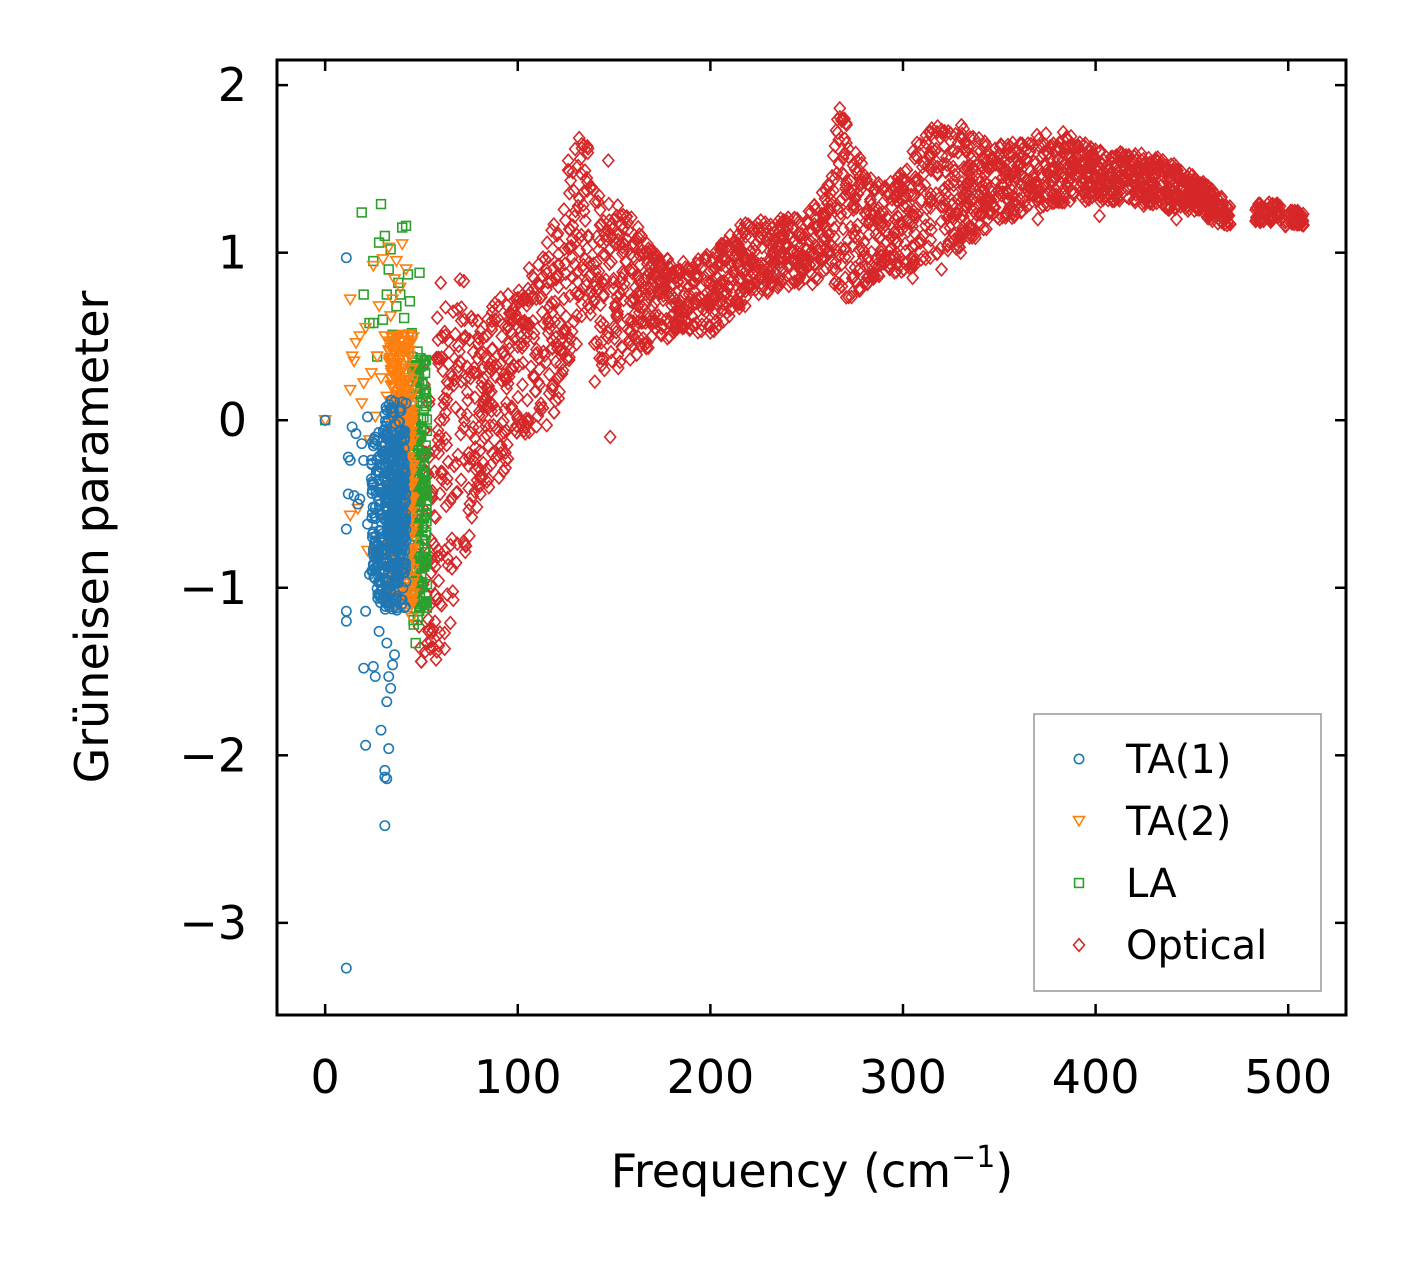 The width and height of the screenshot is (1406, 1264). I want to click on x-tick-label: 0, so click(325, 1077).